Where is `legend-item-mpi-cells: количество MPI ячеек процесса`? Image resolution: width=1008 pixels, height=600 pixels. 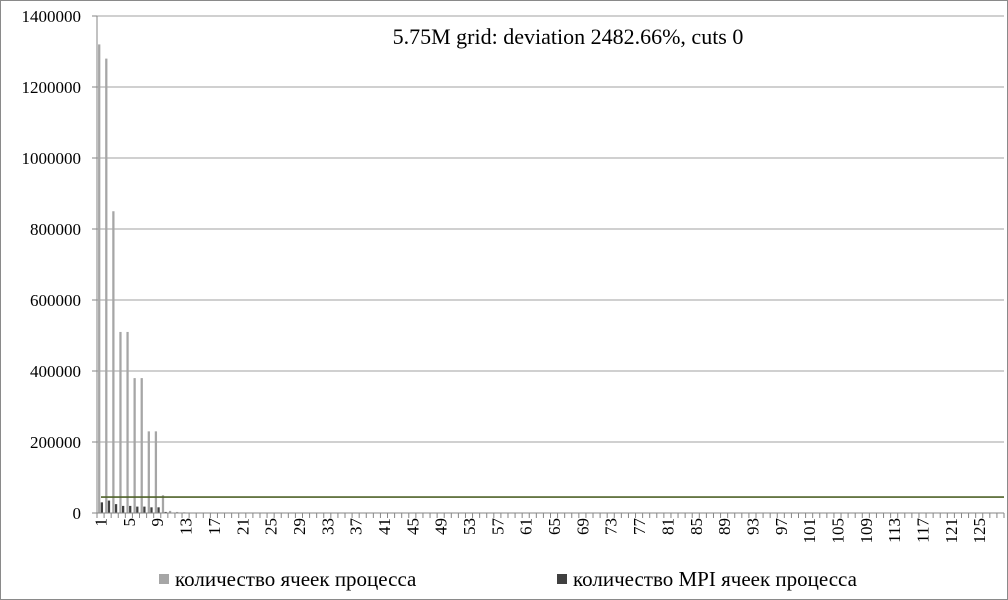
legend-item-mpi-cells: количество MPI ячеек процесса is located at coordinates (707, 579).